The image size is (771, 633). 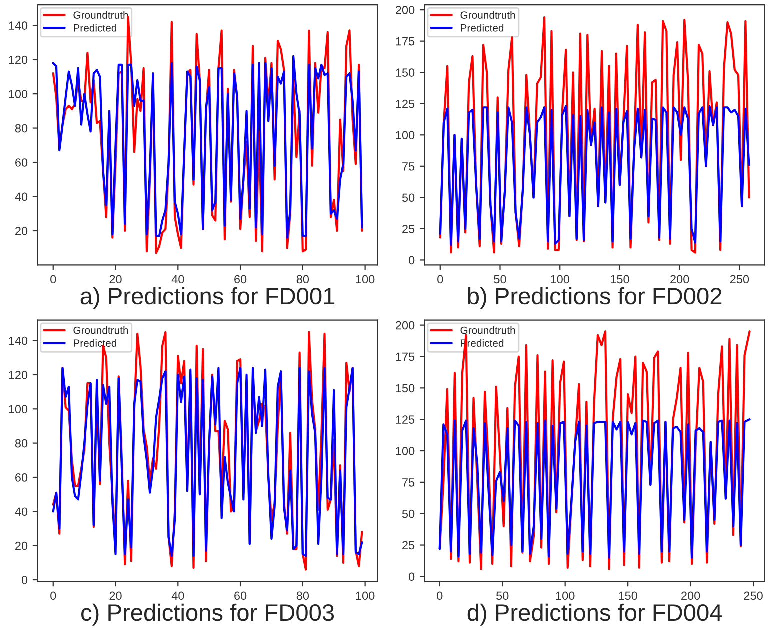 I want to click on x-axis-title: a) Predictions for FD001, so click(x=207, y=298).